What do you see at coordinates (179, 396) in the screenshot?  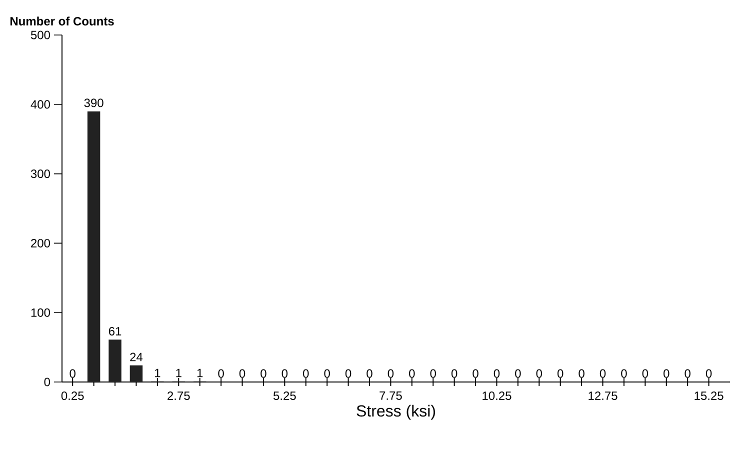 I see `x-tick-label: 2.75` at bounding box center [179, 396].